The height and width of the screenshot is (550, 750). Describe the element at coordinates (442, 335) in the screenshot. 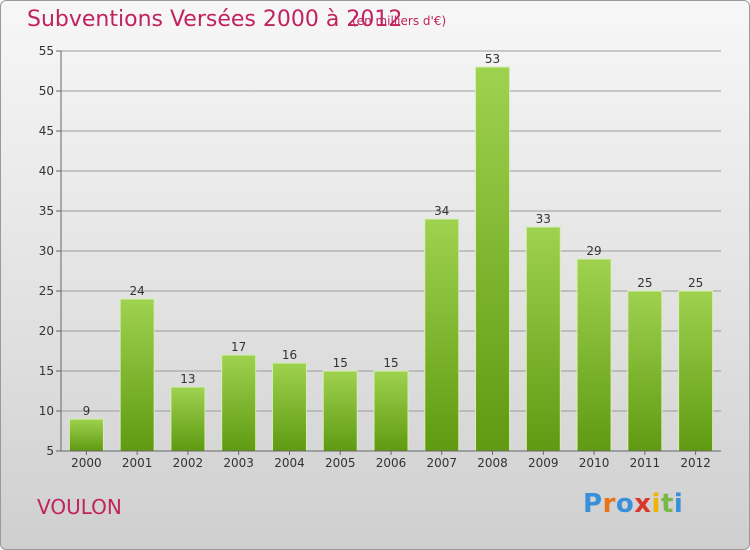

I see `bar-2007` at that location.